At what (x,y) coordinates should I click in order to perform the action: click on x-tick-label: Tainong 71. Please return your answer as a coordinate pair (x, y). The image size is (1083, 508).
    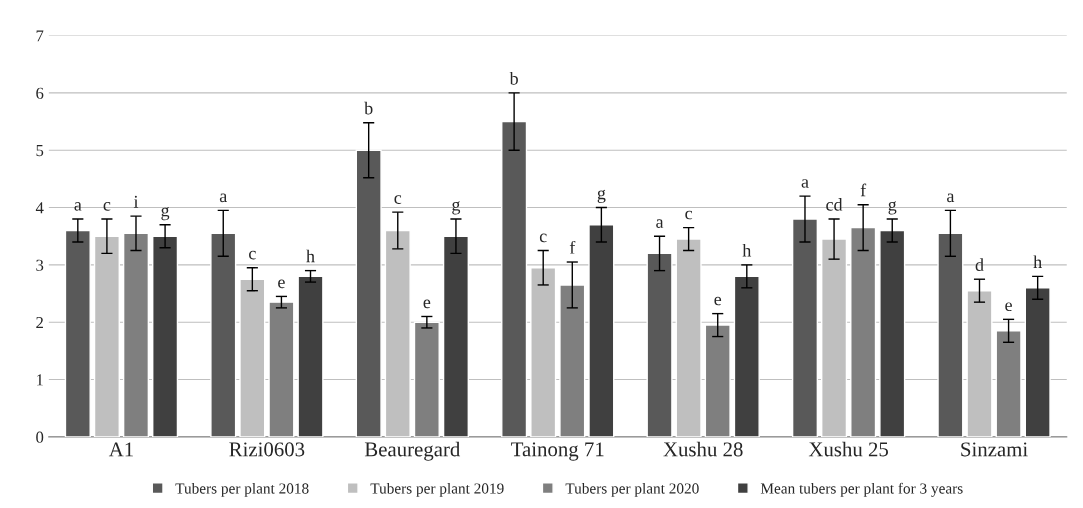
    Looking at the image, I should click on (557, 451).